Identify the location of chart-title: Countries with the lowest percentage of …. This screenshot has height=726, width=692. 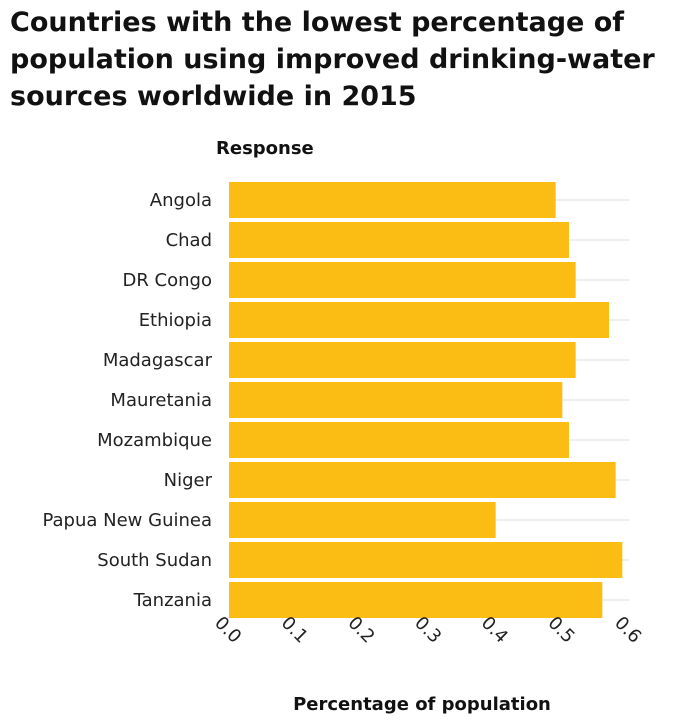
(332, 59).